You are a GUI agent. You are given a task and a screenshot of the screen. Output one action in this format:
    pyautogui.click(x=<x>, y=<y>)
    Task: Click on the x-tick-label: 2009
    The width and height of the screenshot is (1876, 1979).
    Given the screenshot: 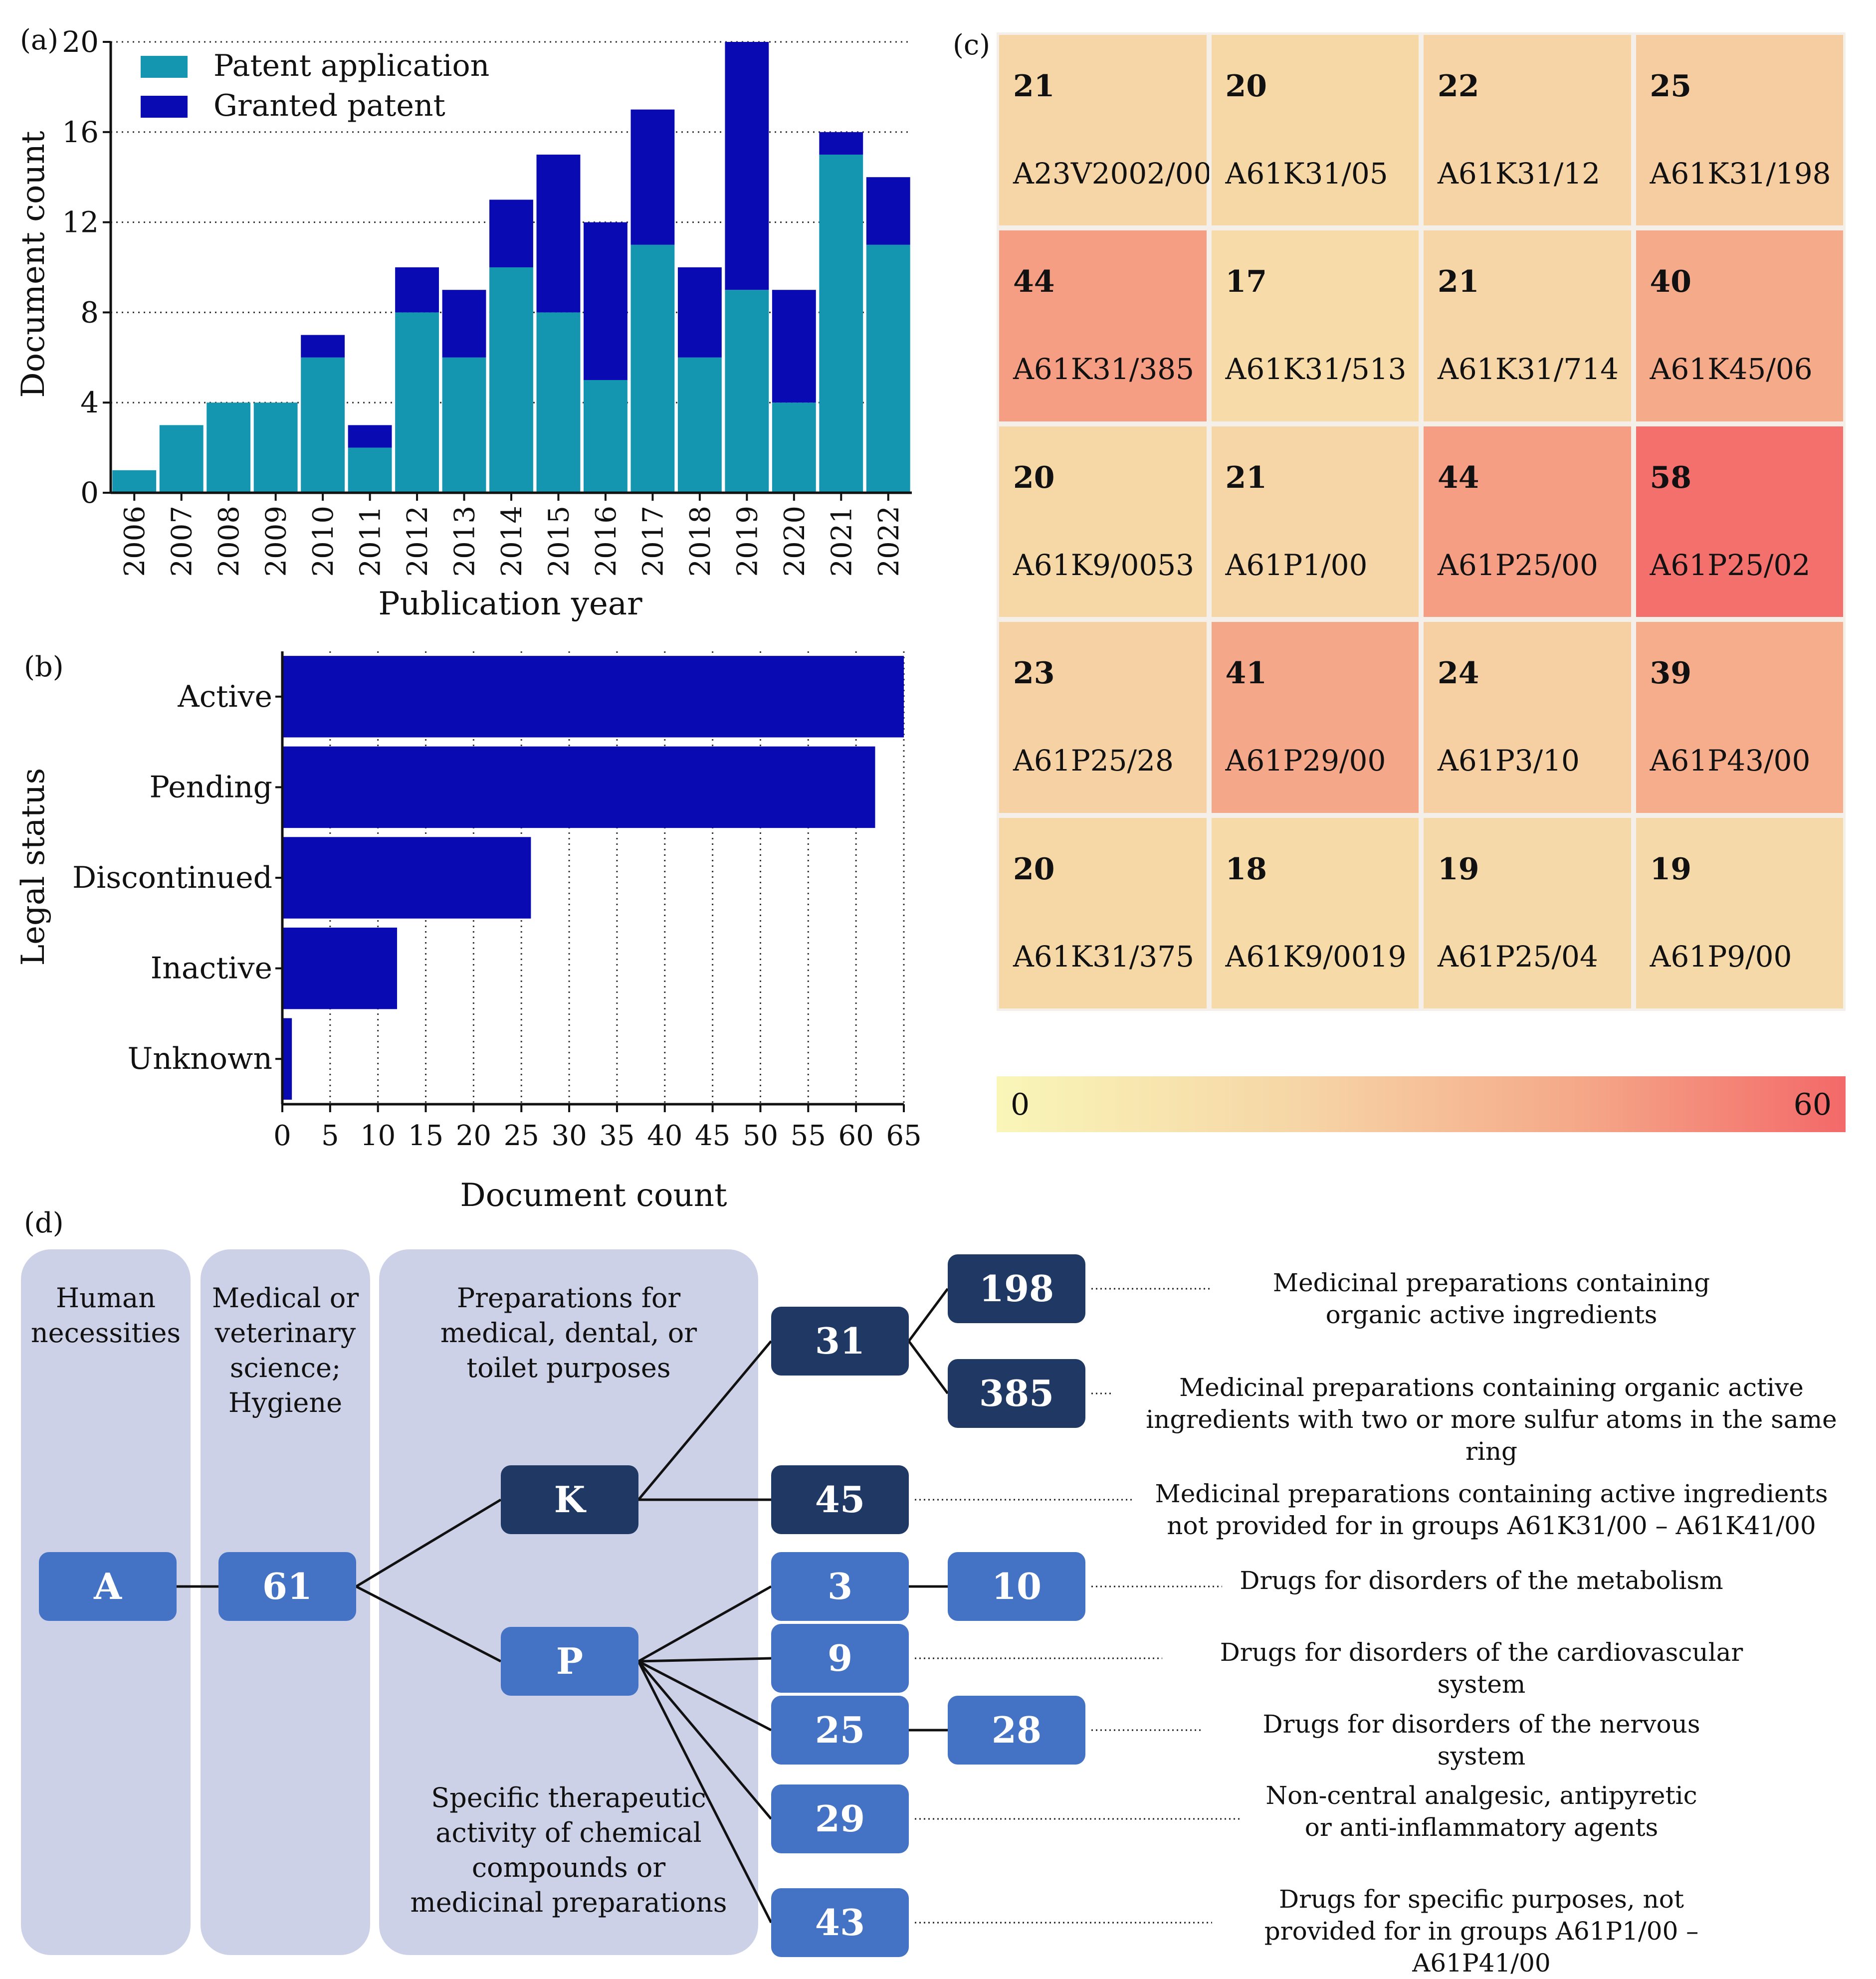 What is the action you would take?
    pyautogui.click(x=276, y=541)
    